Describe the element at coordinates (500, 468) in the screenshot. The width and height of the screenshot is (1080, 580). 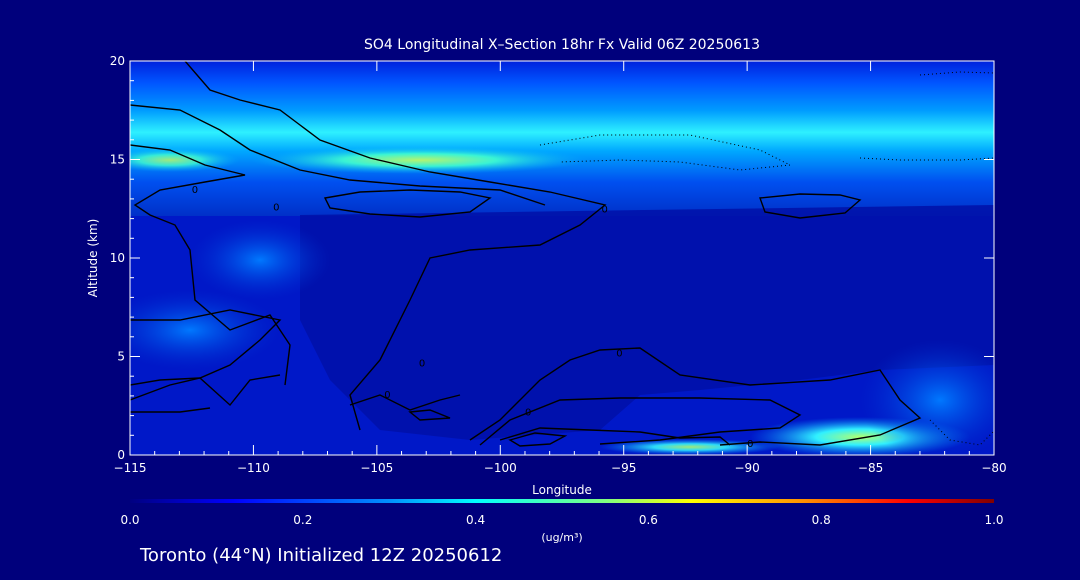
I see `x-tick-label: −100` at that location.